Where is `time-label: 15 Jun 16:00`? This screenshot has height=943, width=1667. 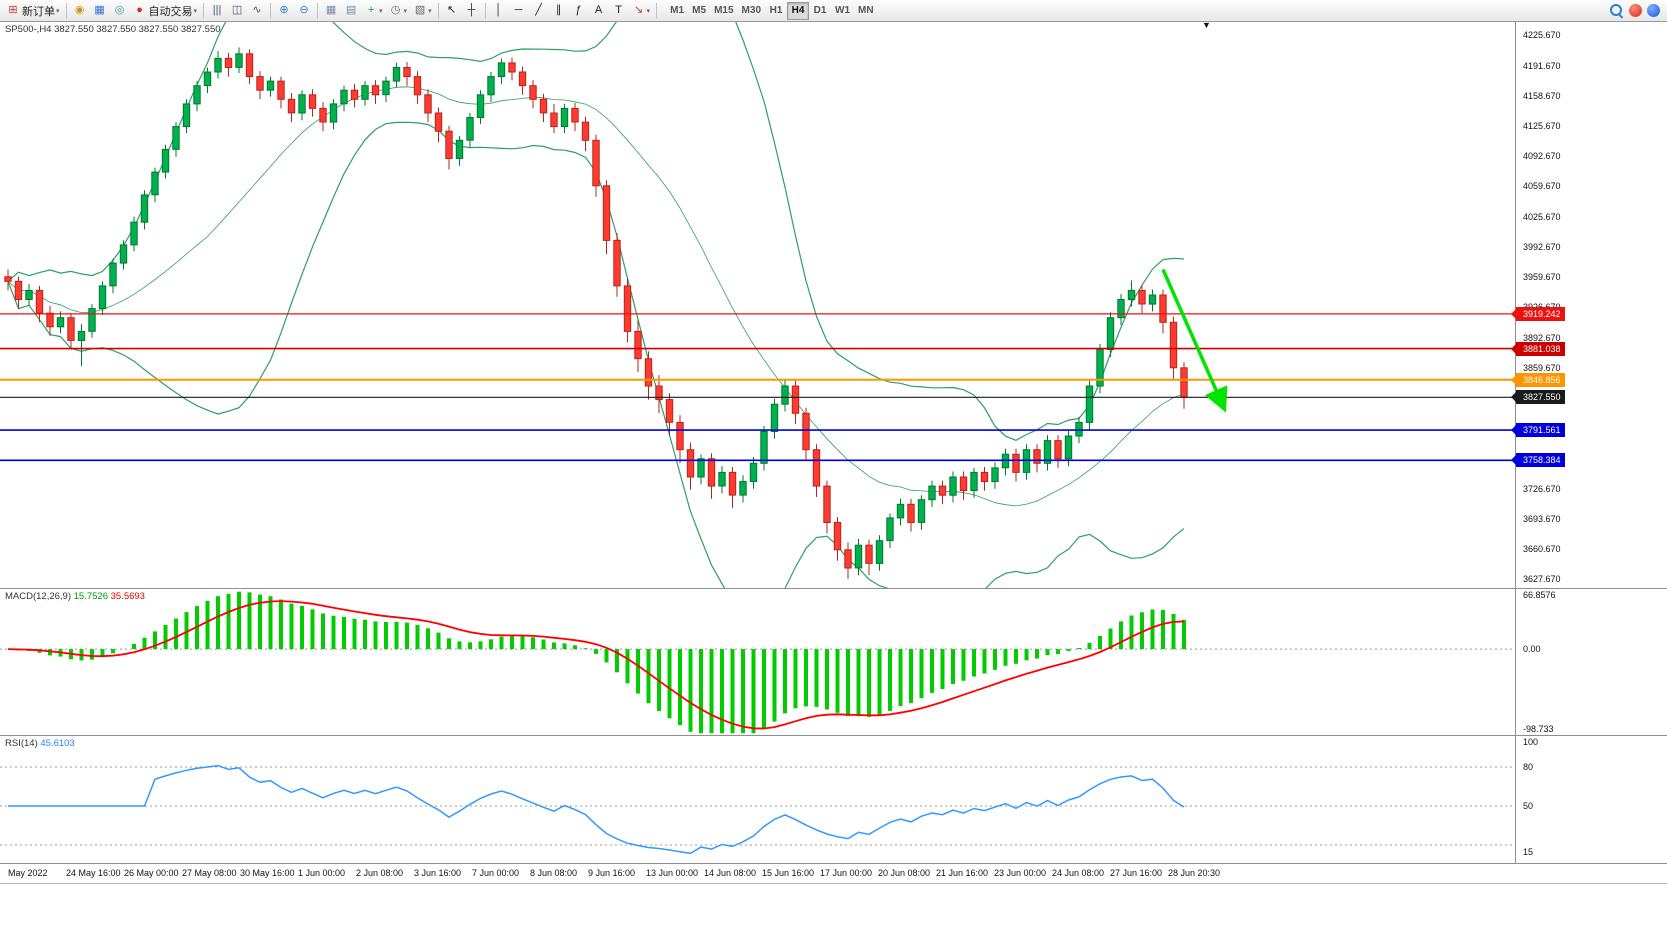 time-label: 15 Jun 16:00 is located at coordinates (788, 873).